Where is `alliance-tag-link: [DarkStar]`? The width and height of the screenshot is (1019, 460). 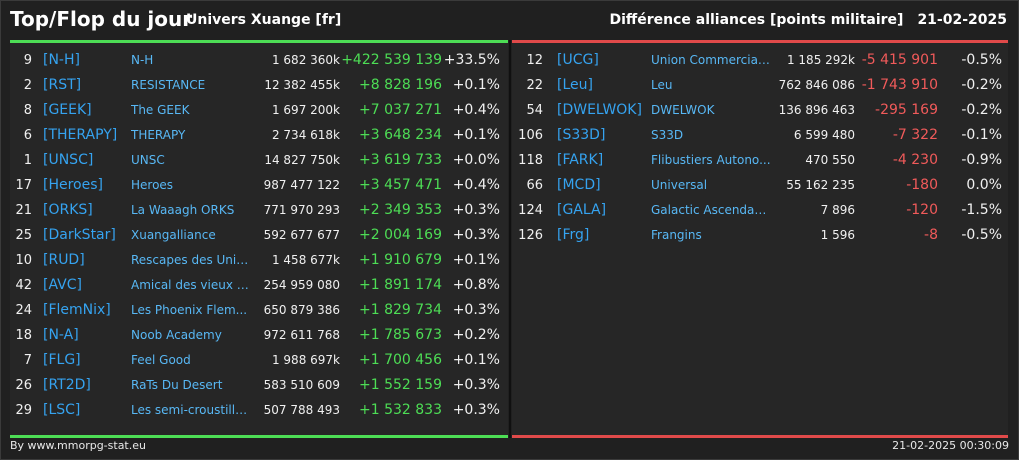 alliance-tag-link: [DarkStar] is located at coordinates (79, 235).